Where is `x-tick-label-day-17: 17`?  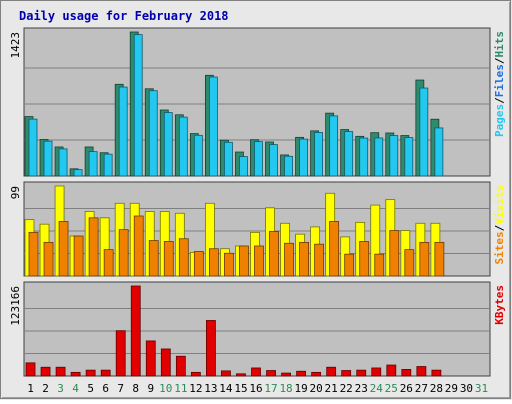 x-tick-label-day-17: 17 is located at coordinates (270, 388).